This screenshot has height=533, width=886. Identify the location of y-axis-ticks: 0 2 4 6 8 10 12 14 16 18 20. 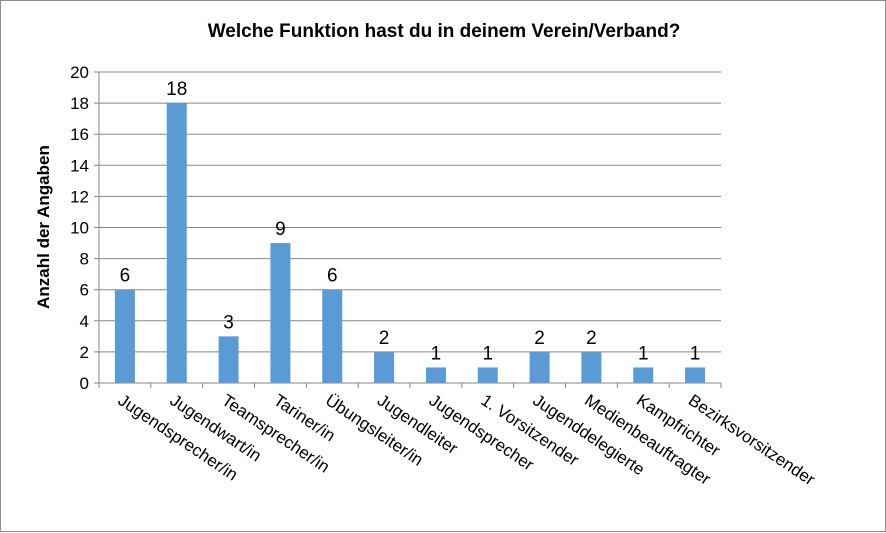
(79, 228).